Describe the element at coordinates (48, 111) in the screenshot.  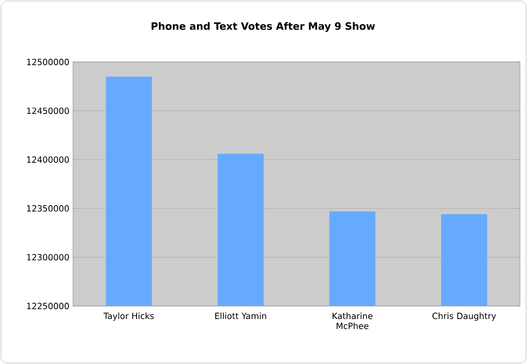
I see `y-tick-label: 12450000` at that location.